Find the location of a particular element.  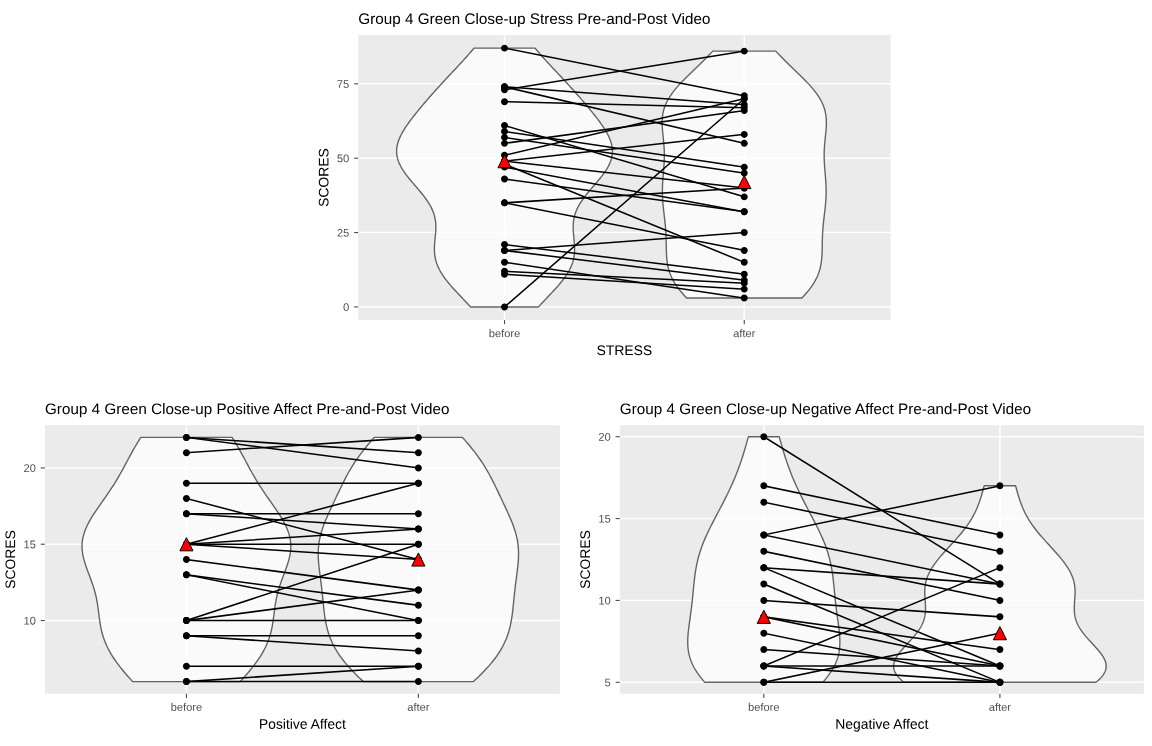

y-tick-label: 75 is located at coordinates (343, 84).